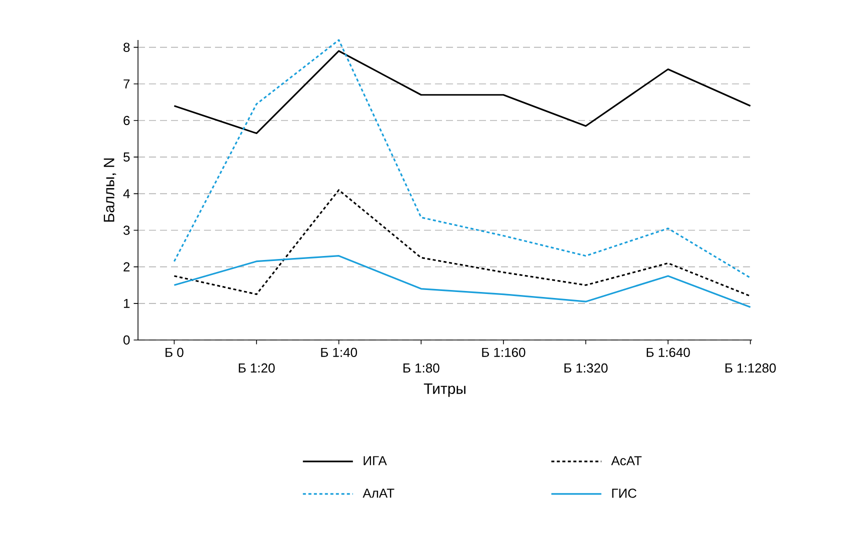  Describe the element at coordinates (126, 340) in the screenshot. I see `y-tick-label: 0` at that location.